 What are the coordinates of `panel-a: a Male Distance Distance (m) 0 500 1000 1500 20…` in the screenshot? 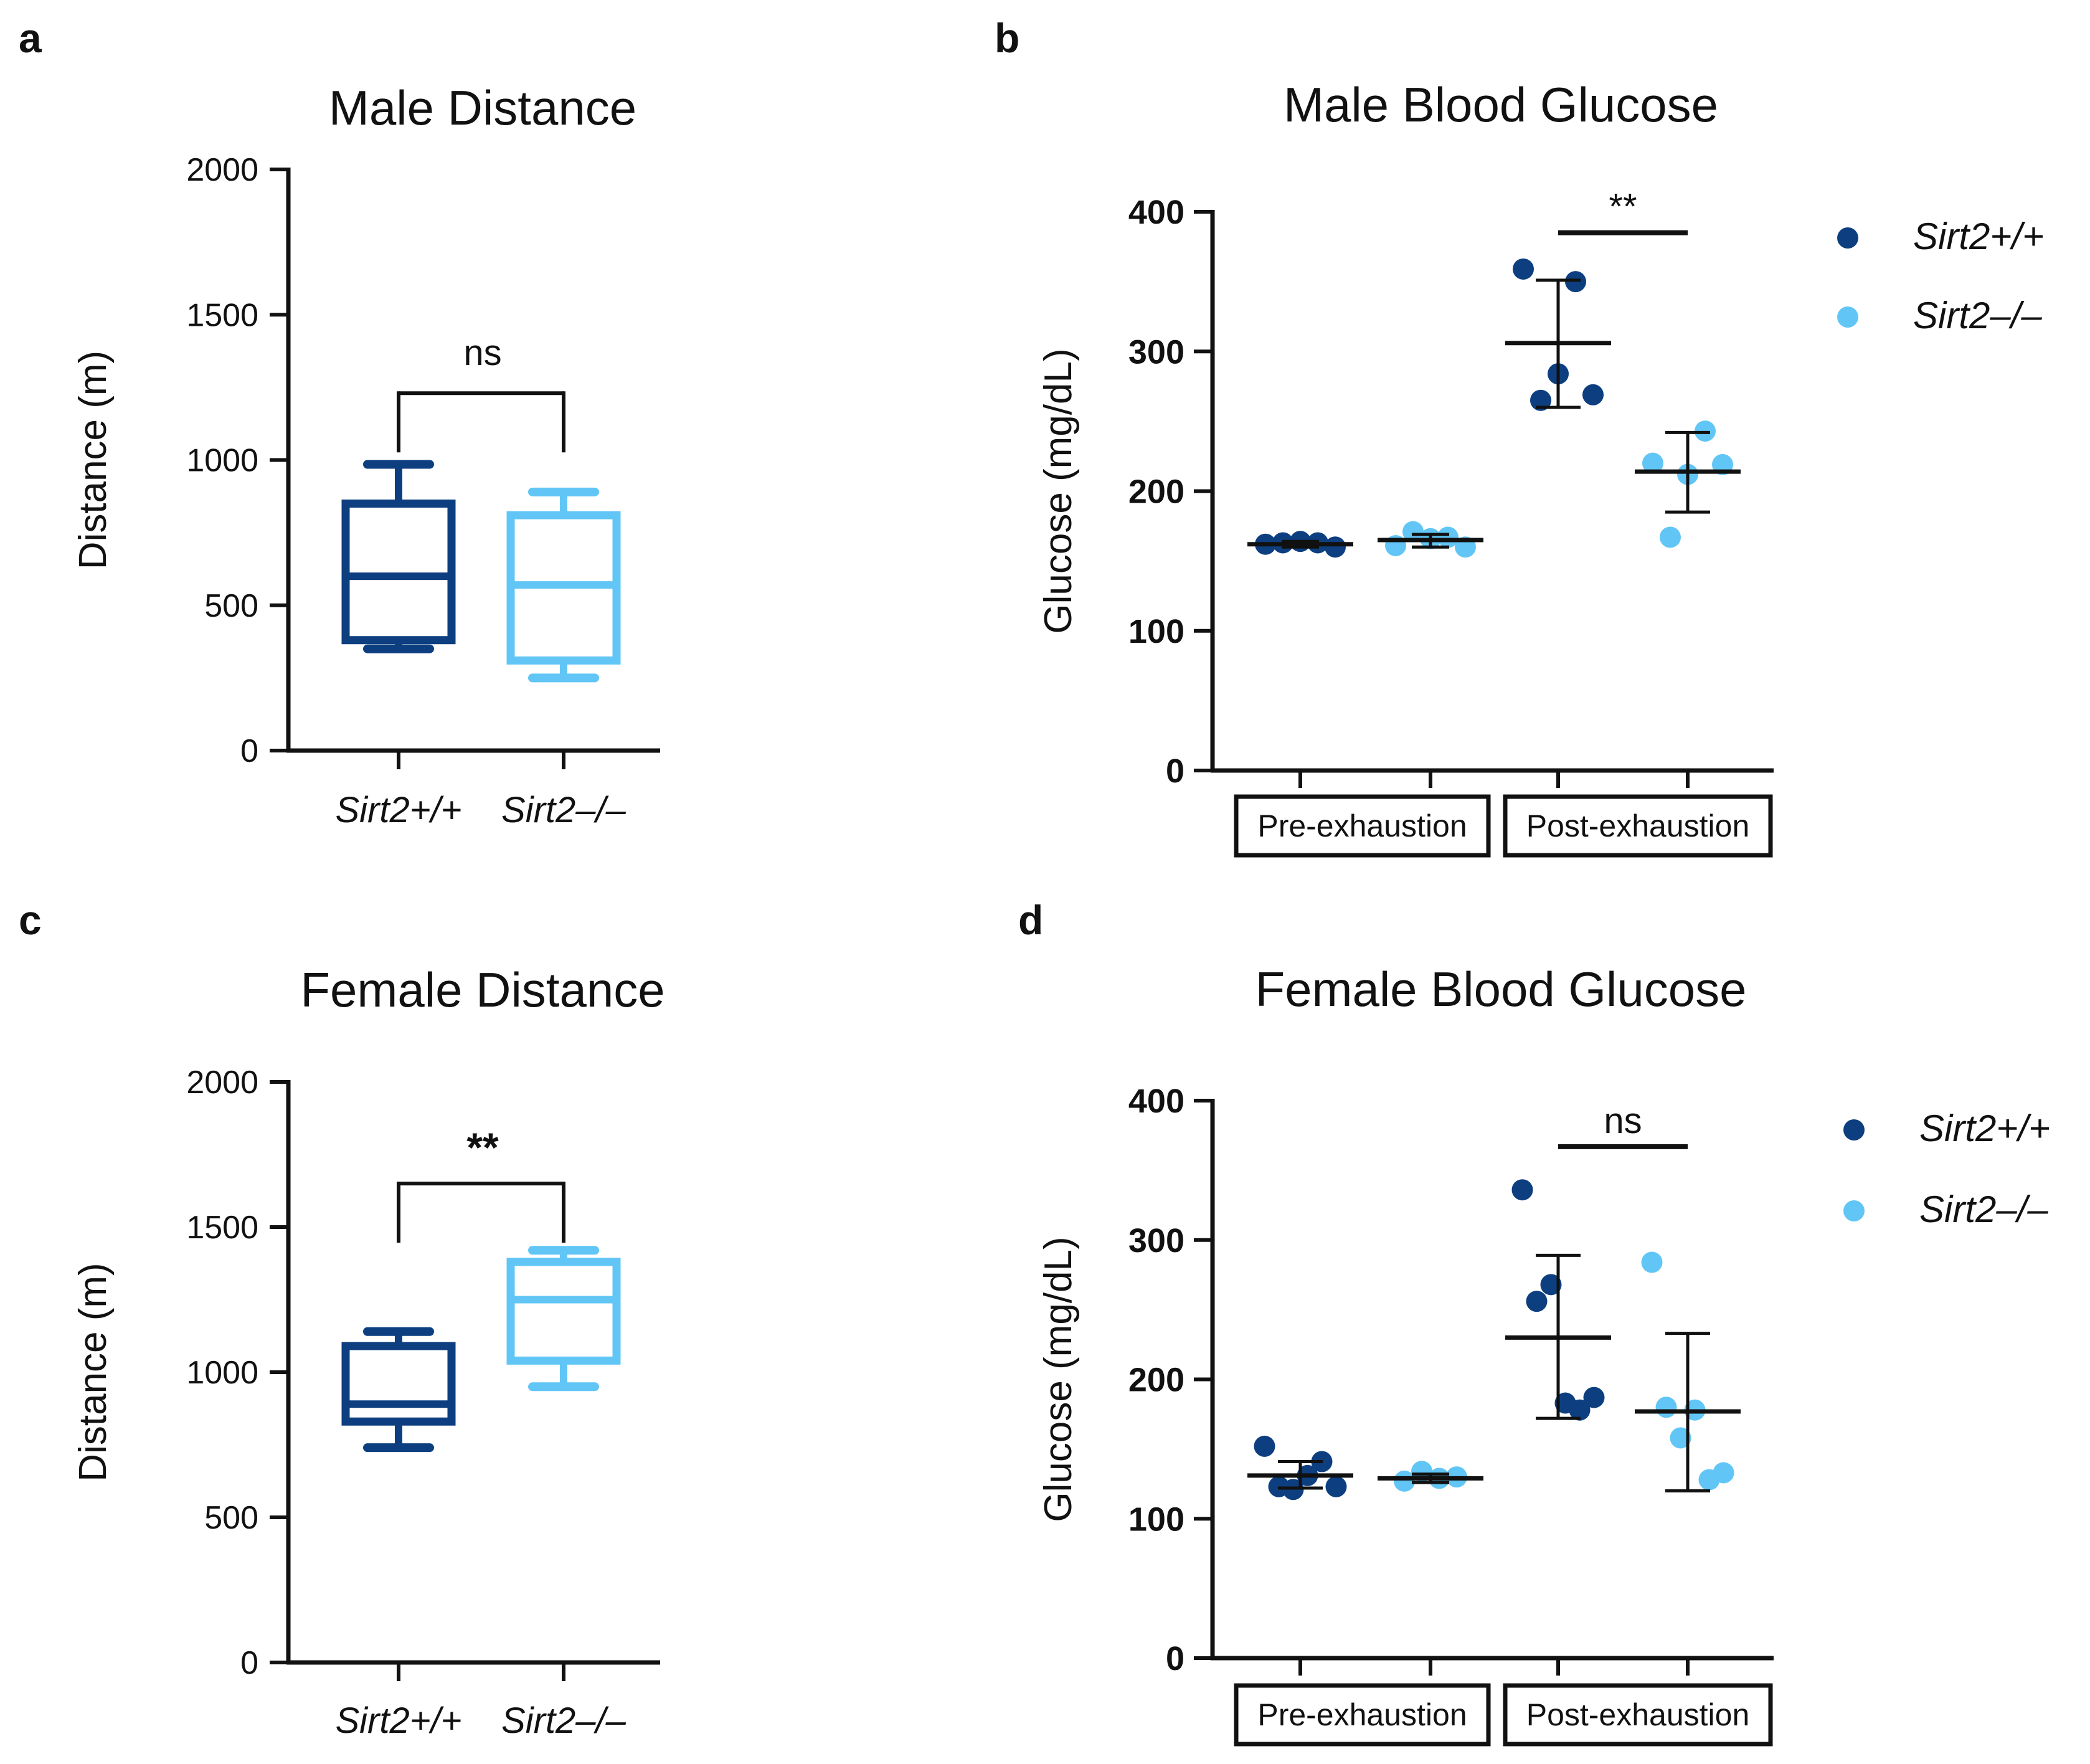 It's located at (340, 423).